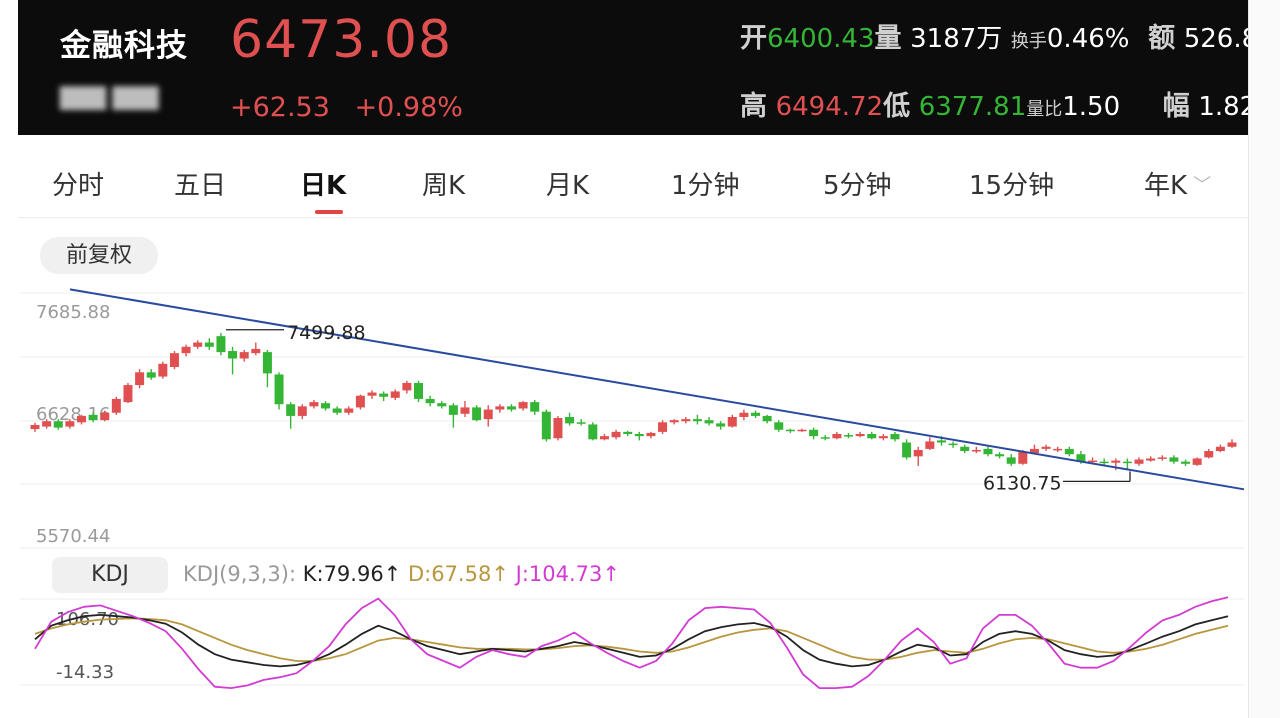 The width and height of the screenshot is (1280, 718). I want to click on open-value: 6400.43, so click(821, 39).